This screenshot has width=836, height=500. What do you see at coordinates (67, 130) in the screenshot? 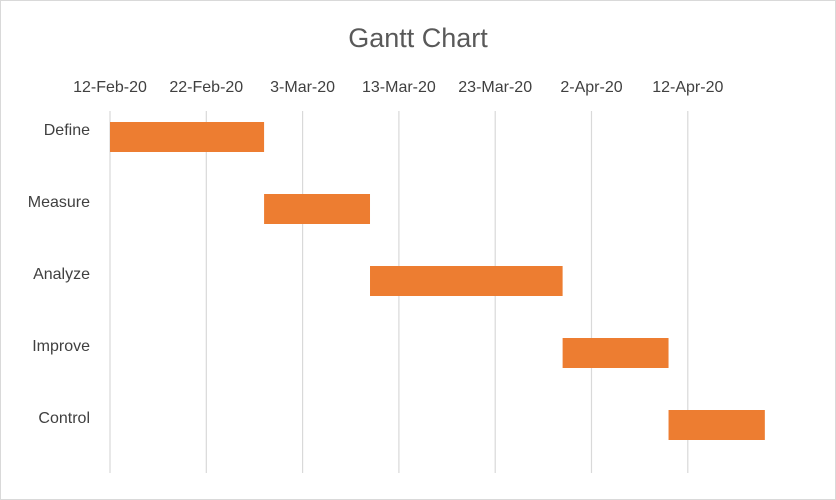
I see `category-label-define: Define` at bounding box center [67, 130].